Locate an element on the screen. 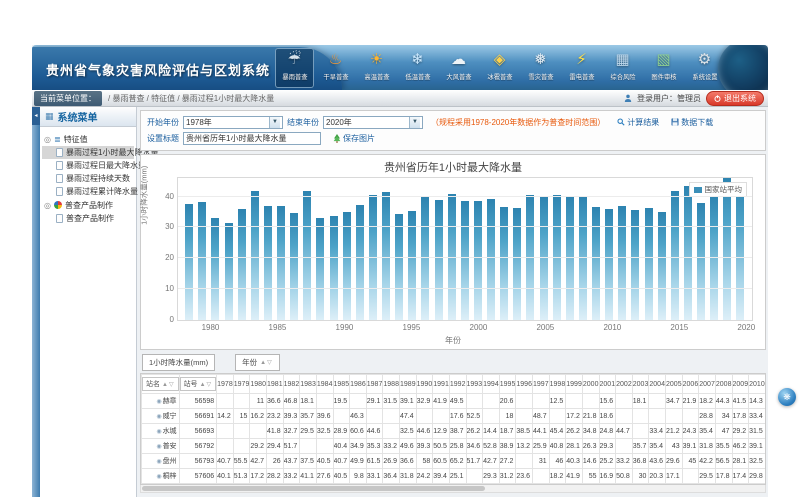  year-header: 1993 is located at coordinates (474, 384).